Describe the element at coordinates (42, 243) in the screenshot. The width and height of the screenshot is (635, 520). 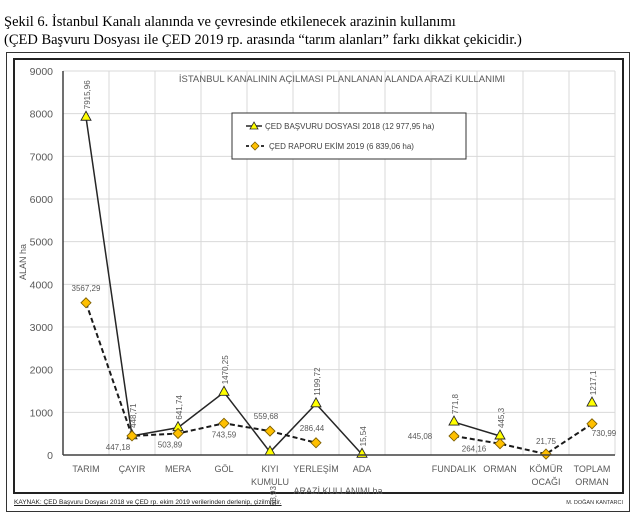
I see `y-tick-label: 5000` at that location.